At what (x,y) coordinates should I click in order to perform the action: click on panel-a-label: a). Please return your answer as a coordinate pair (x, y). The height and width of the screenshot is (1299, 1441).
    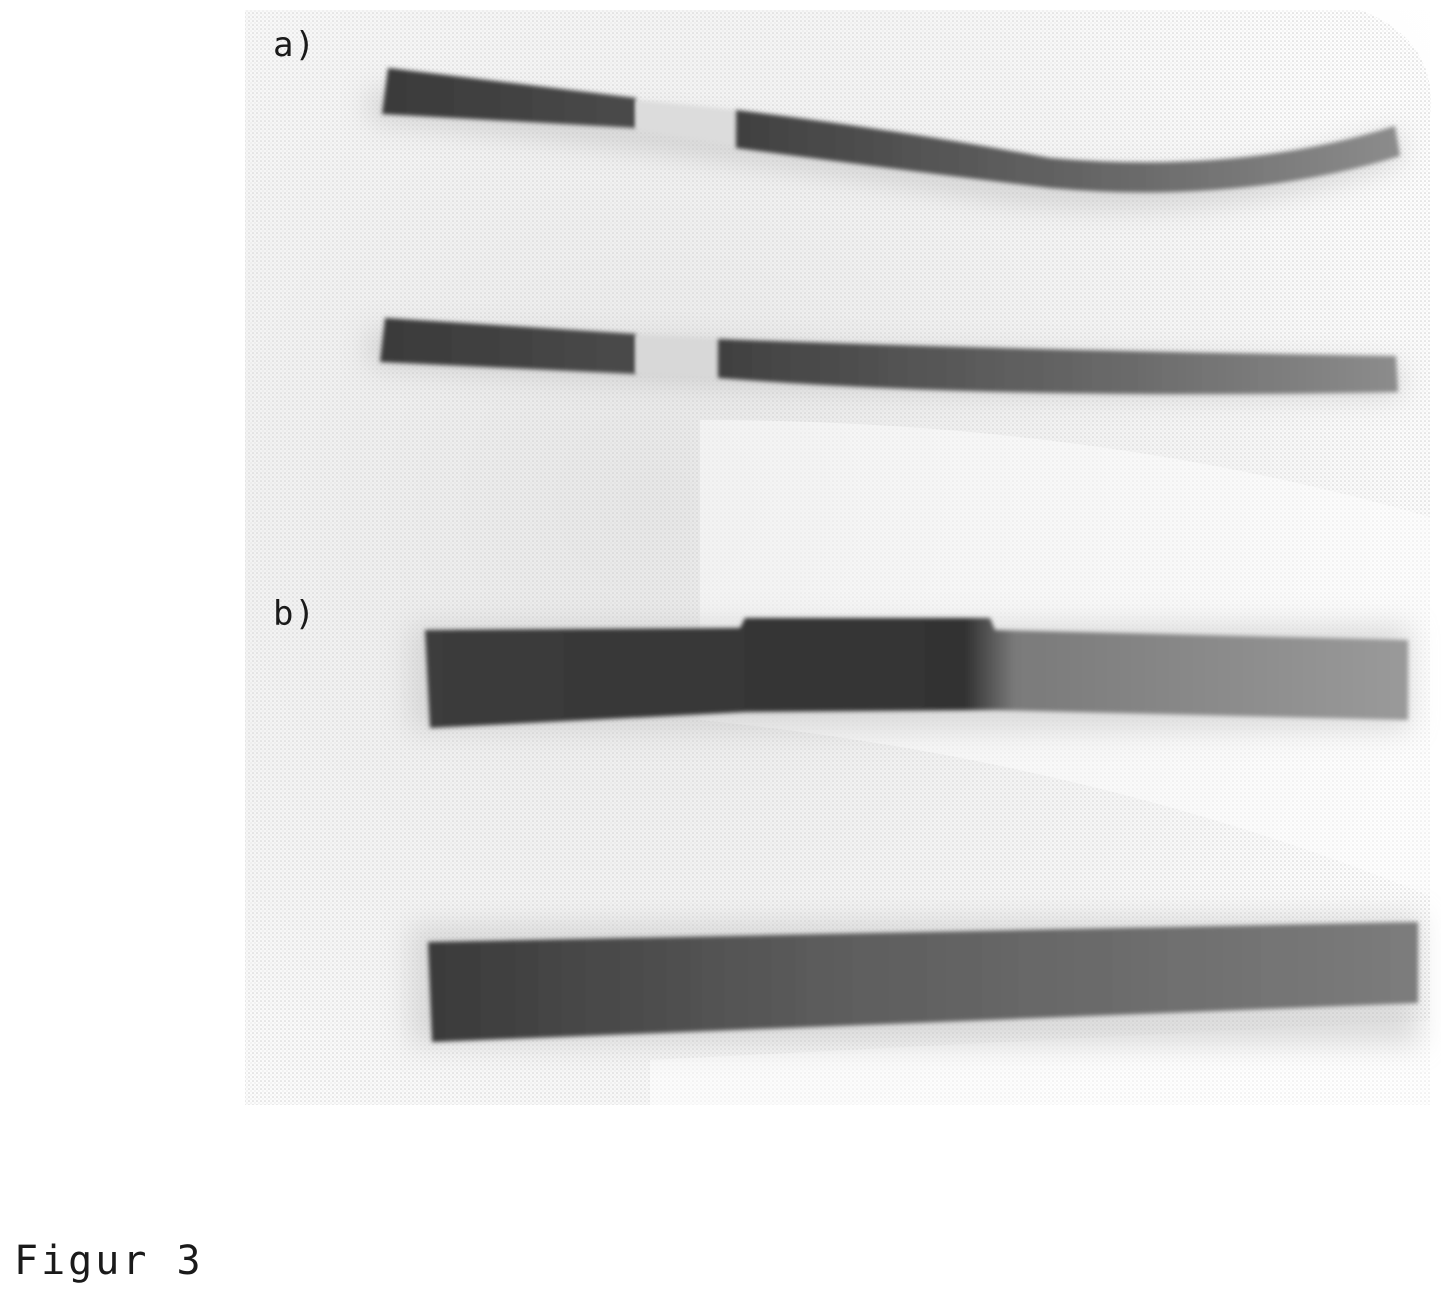
    Looking at the image, I should click on (294, 45).